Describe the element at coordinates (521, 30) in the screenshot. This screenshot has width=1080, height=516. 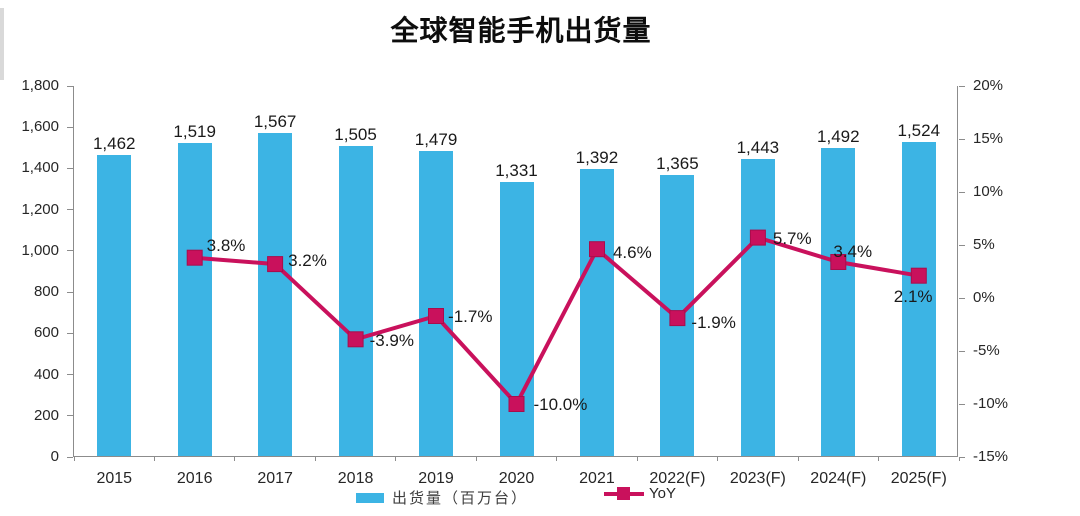
I see `chart-title: 全球智能手机出货量` at that location.